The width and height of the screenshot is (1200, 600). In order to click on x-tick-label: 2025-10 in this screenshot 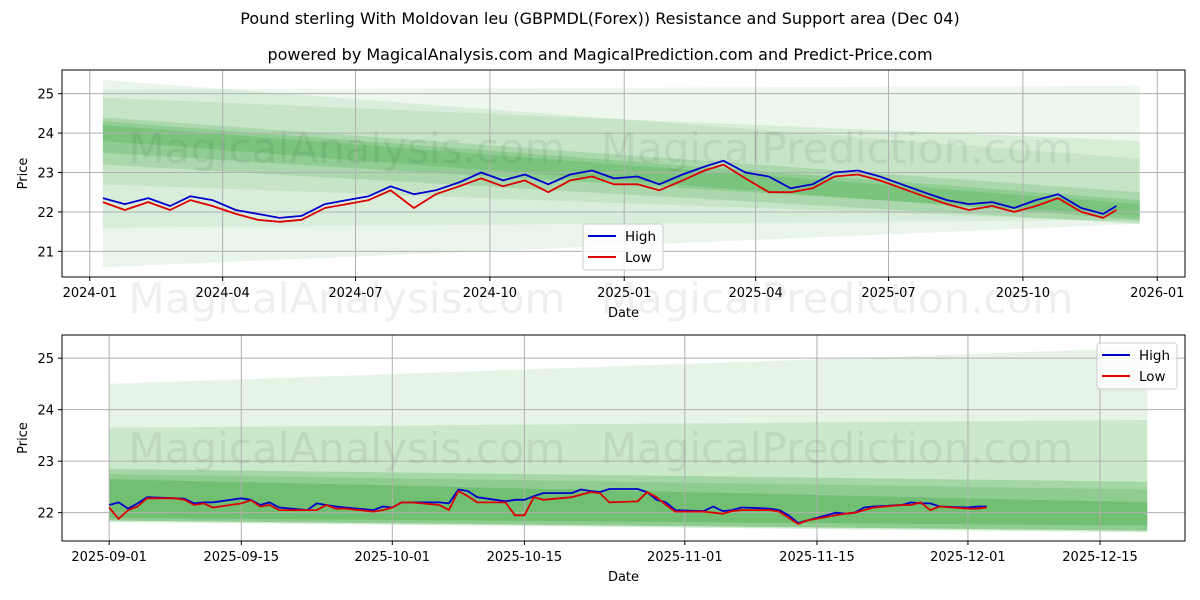, I will do `click(1023, 293)`.